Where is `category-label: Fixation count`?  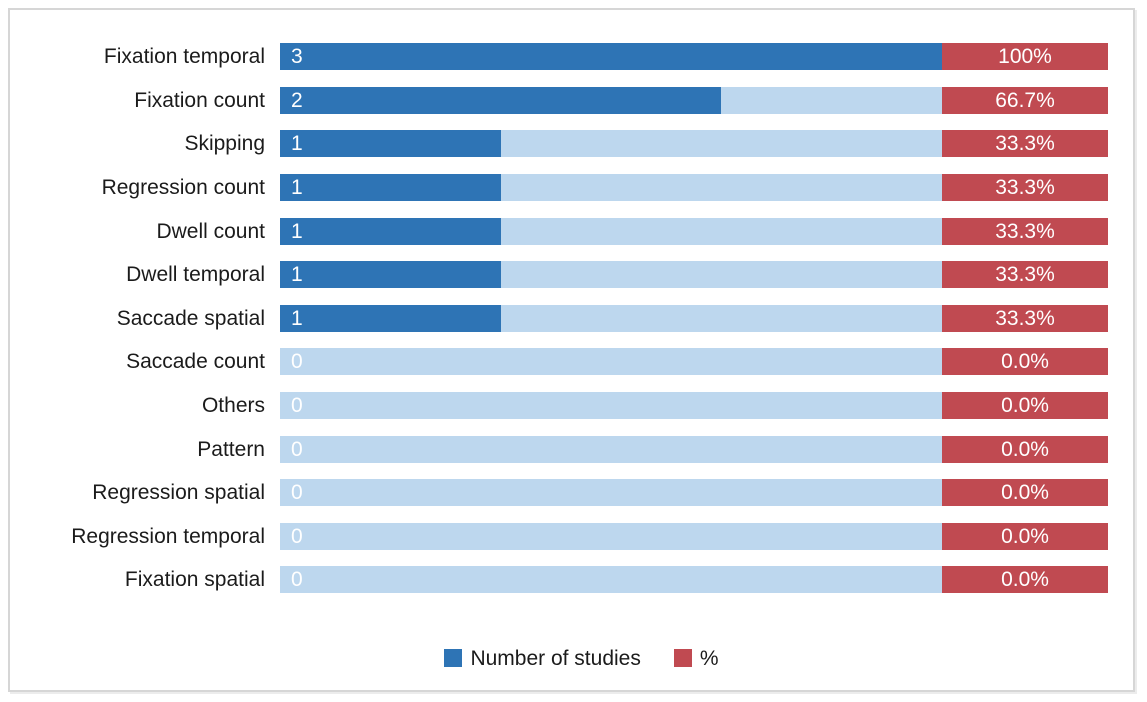 category-label: Fixation count is located at coordinates (199, 100).